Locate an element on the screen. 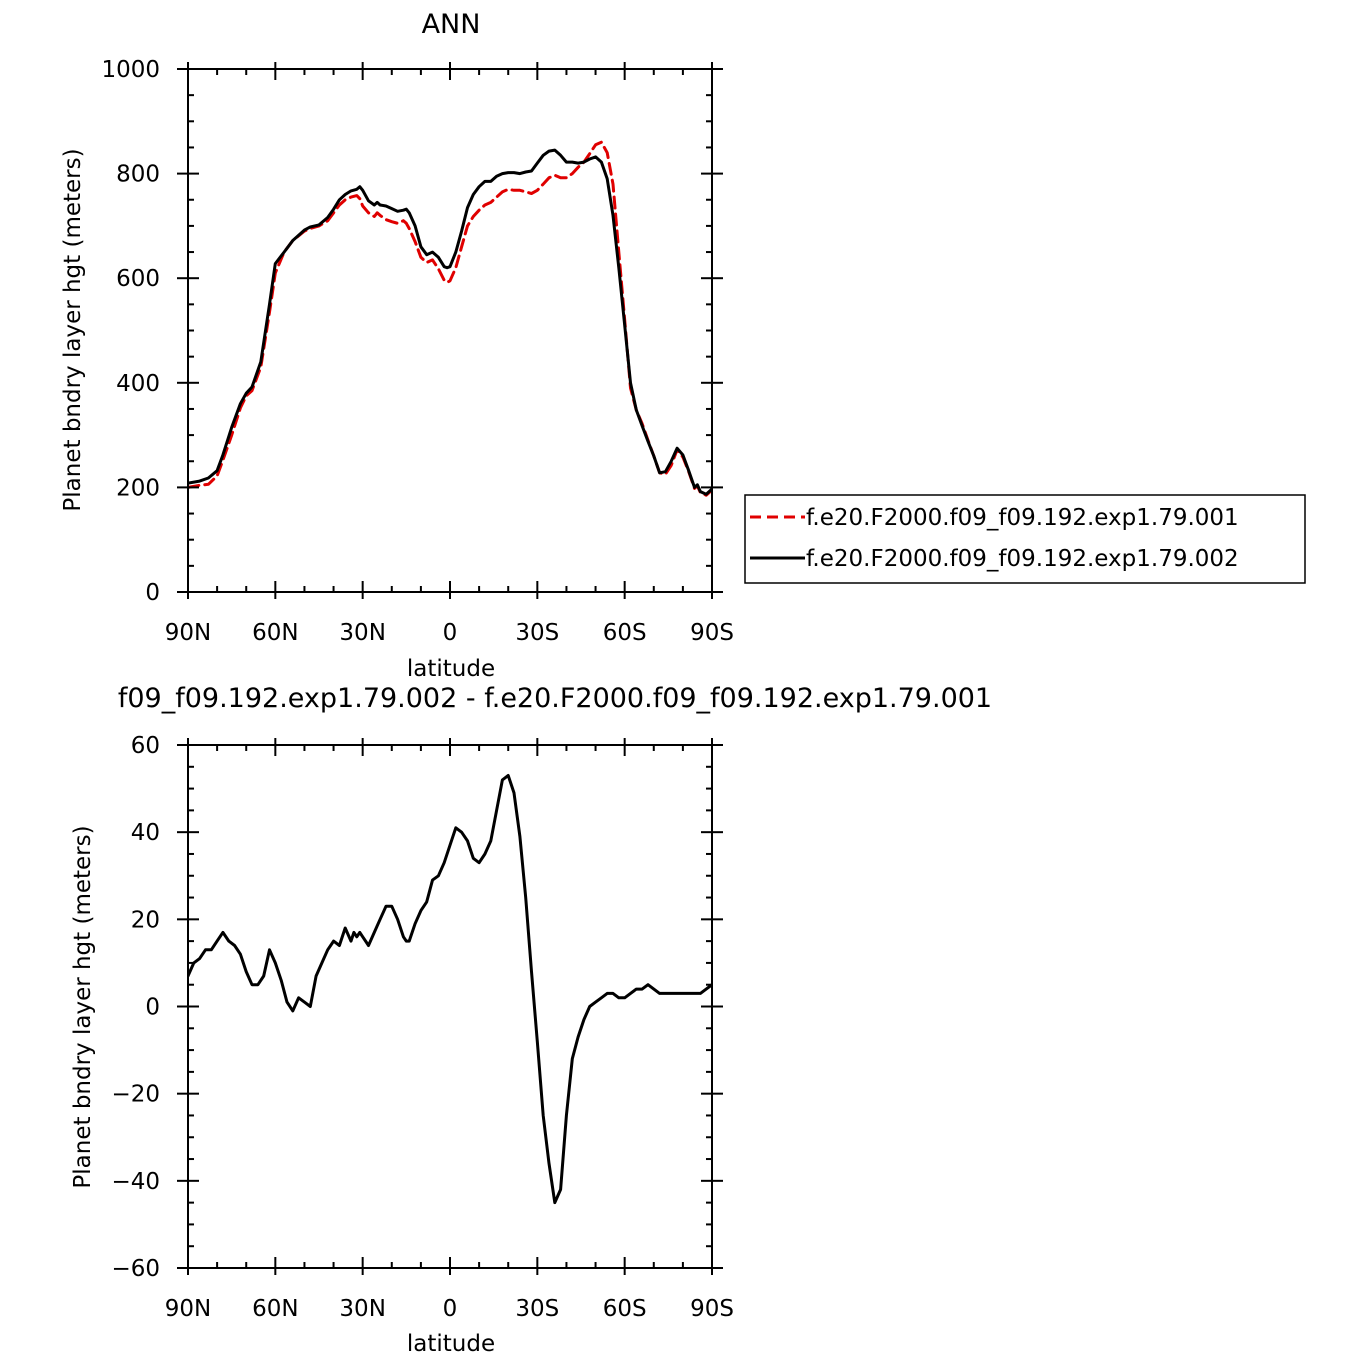 Image resolution: width=1366 pixels, height=1363 pixels. bottom-plot-y-tick-label: −20 is located at coordinates (135, 1095).